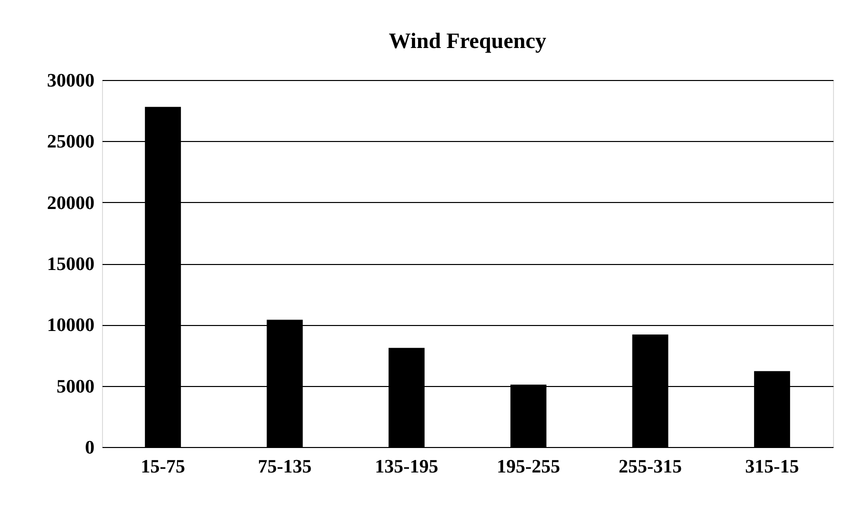  Describe the element at coordinates (70, 81) in the screenshot. I see `y-tick-label: 30000` at that location.